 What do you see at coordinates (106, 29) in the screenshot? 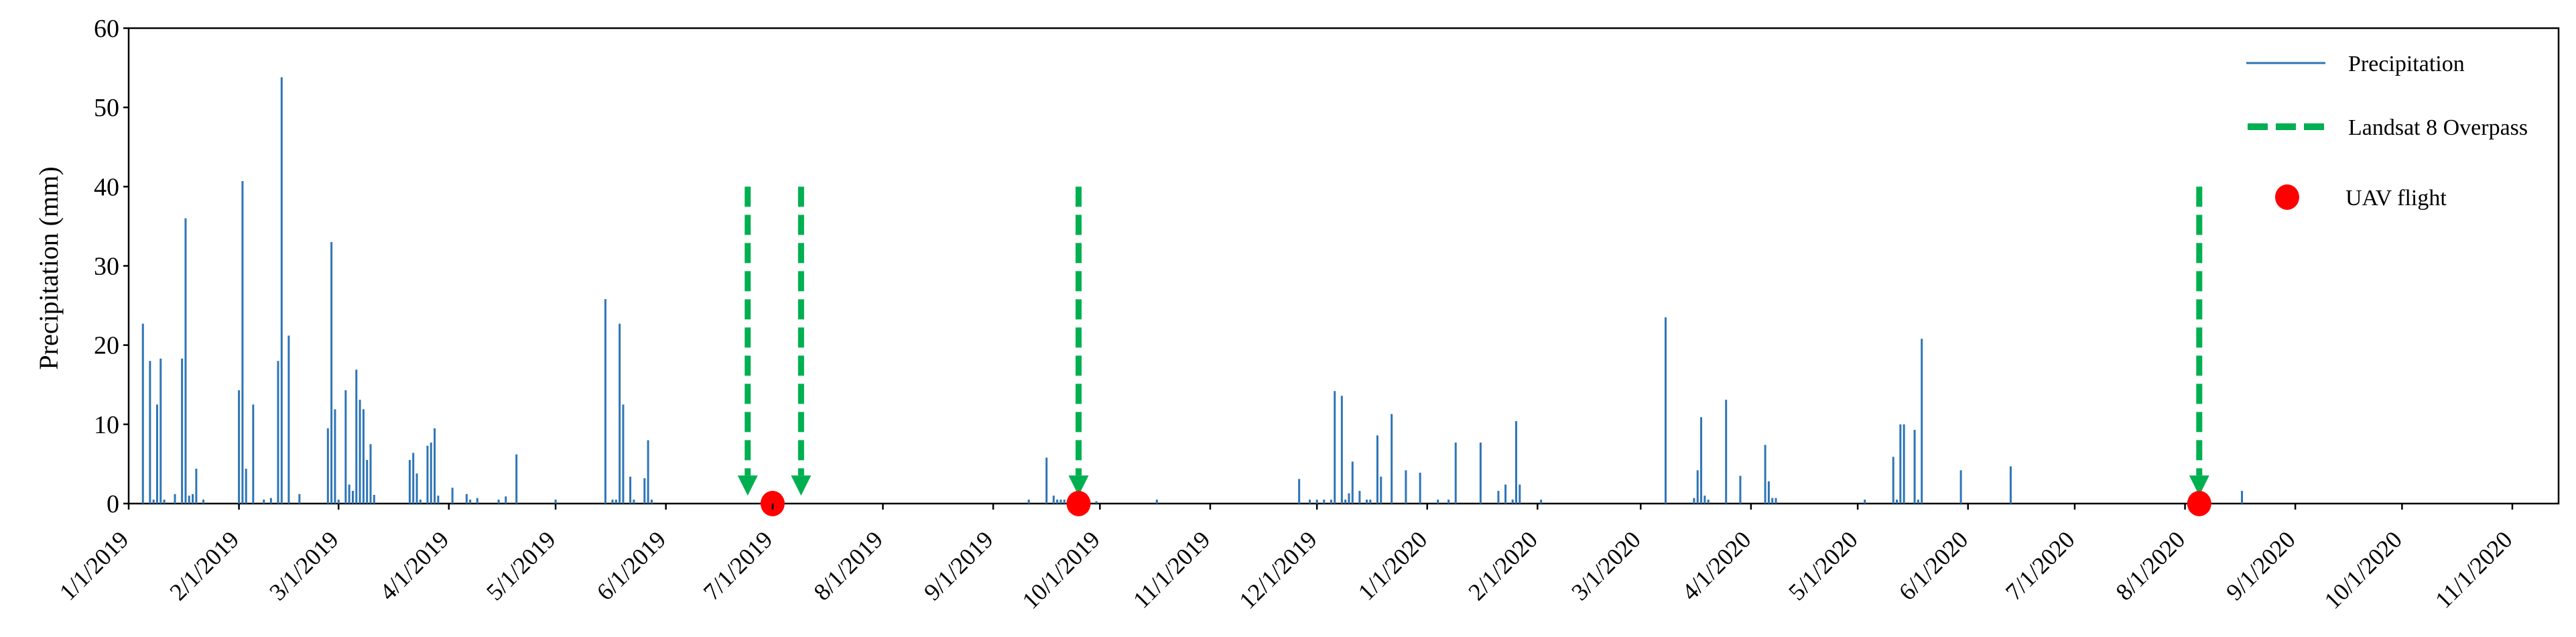
I see `y-tick-label: 60` at bounding box center [106, 29].